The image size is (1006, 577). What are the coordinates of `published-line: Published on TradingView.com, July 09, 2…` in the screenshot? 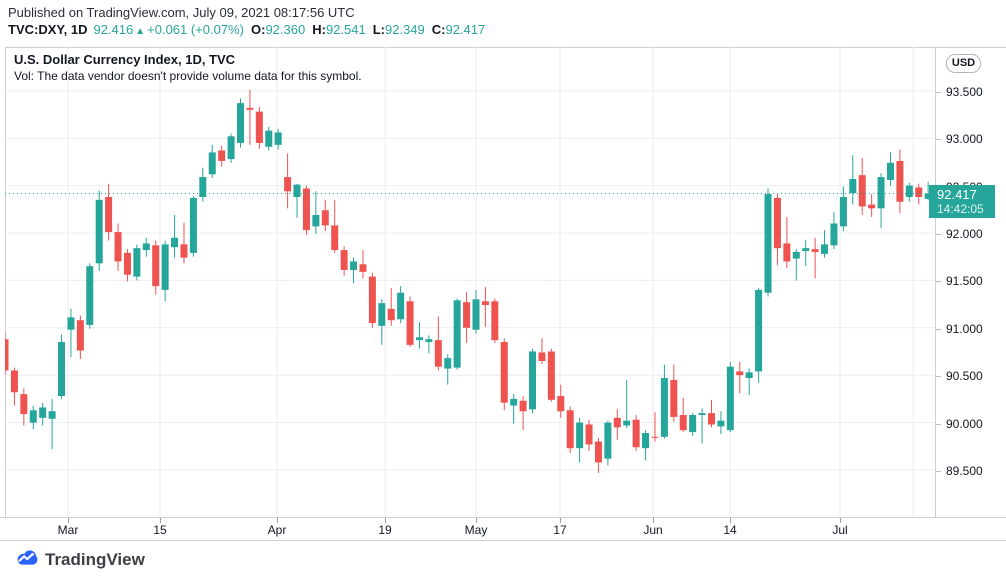 It's located at (181, 12).